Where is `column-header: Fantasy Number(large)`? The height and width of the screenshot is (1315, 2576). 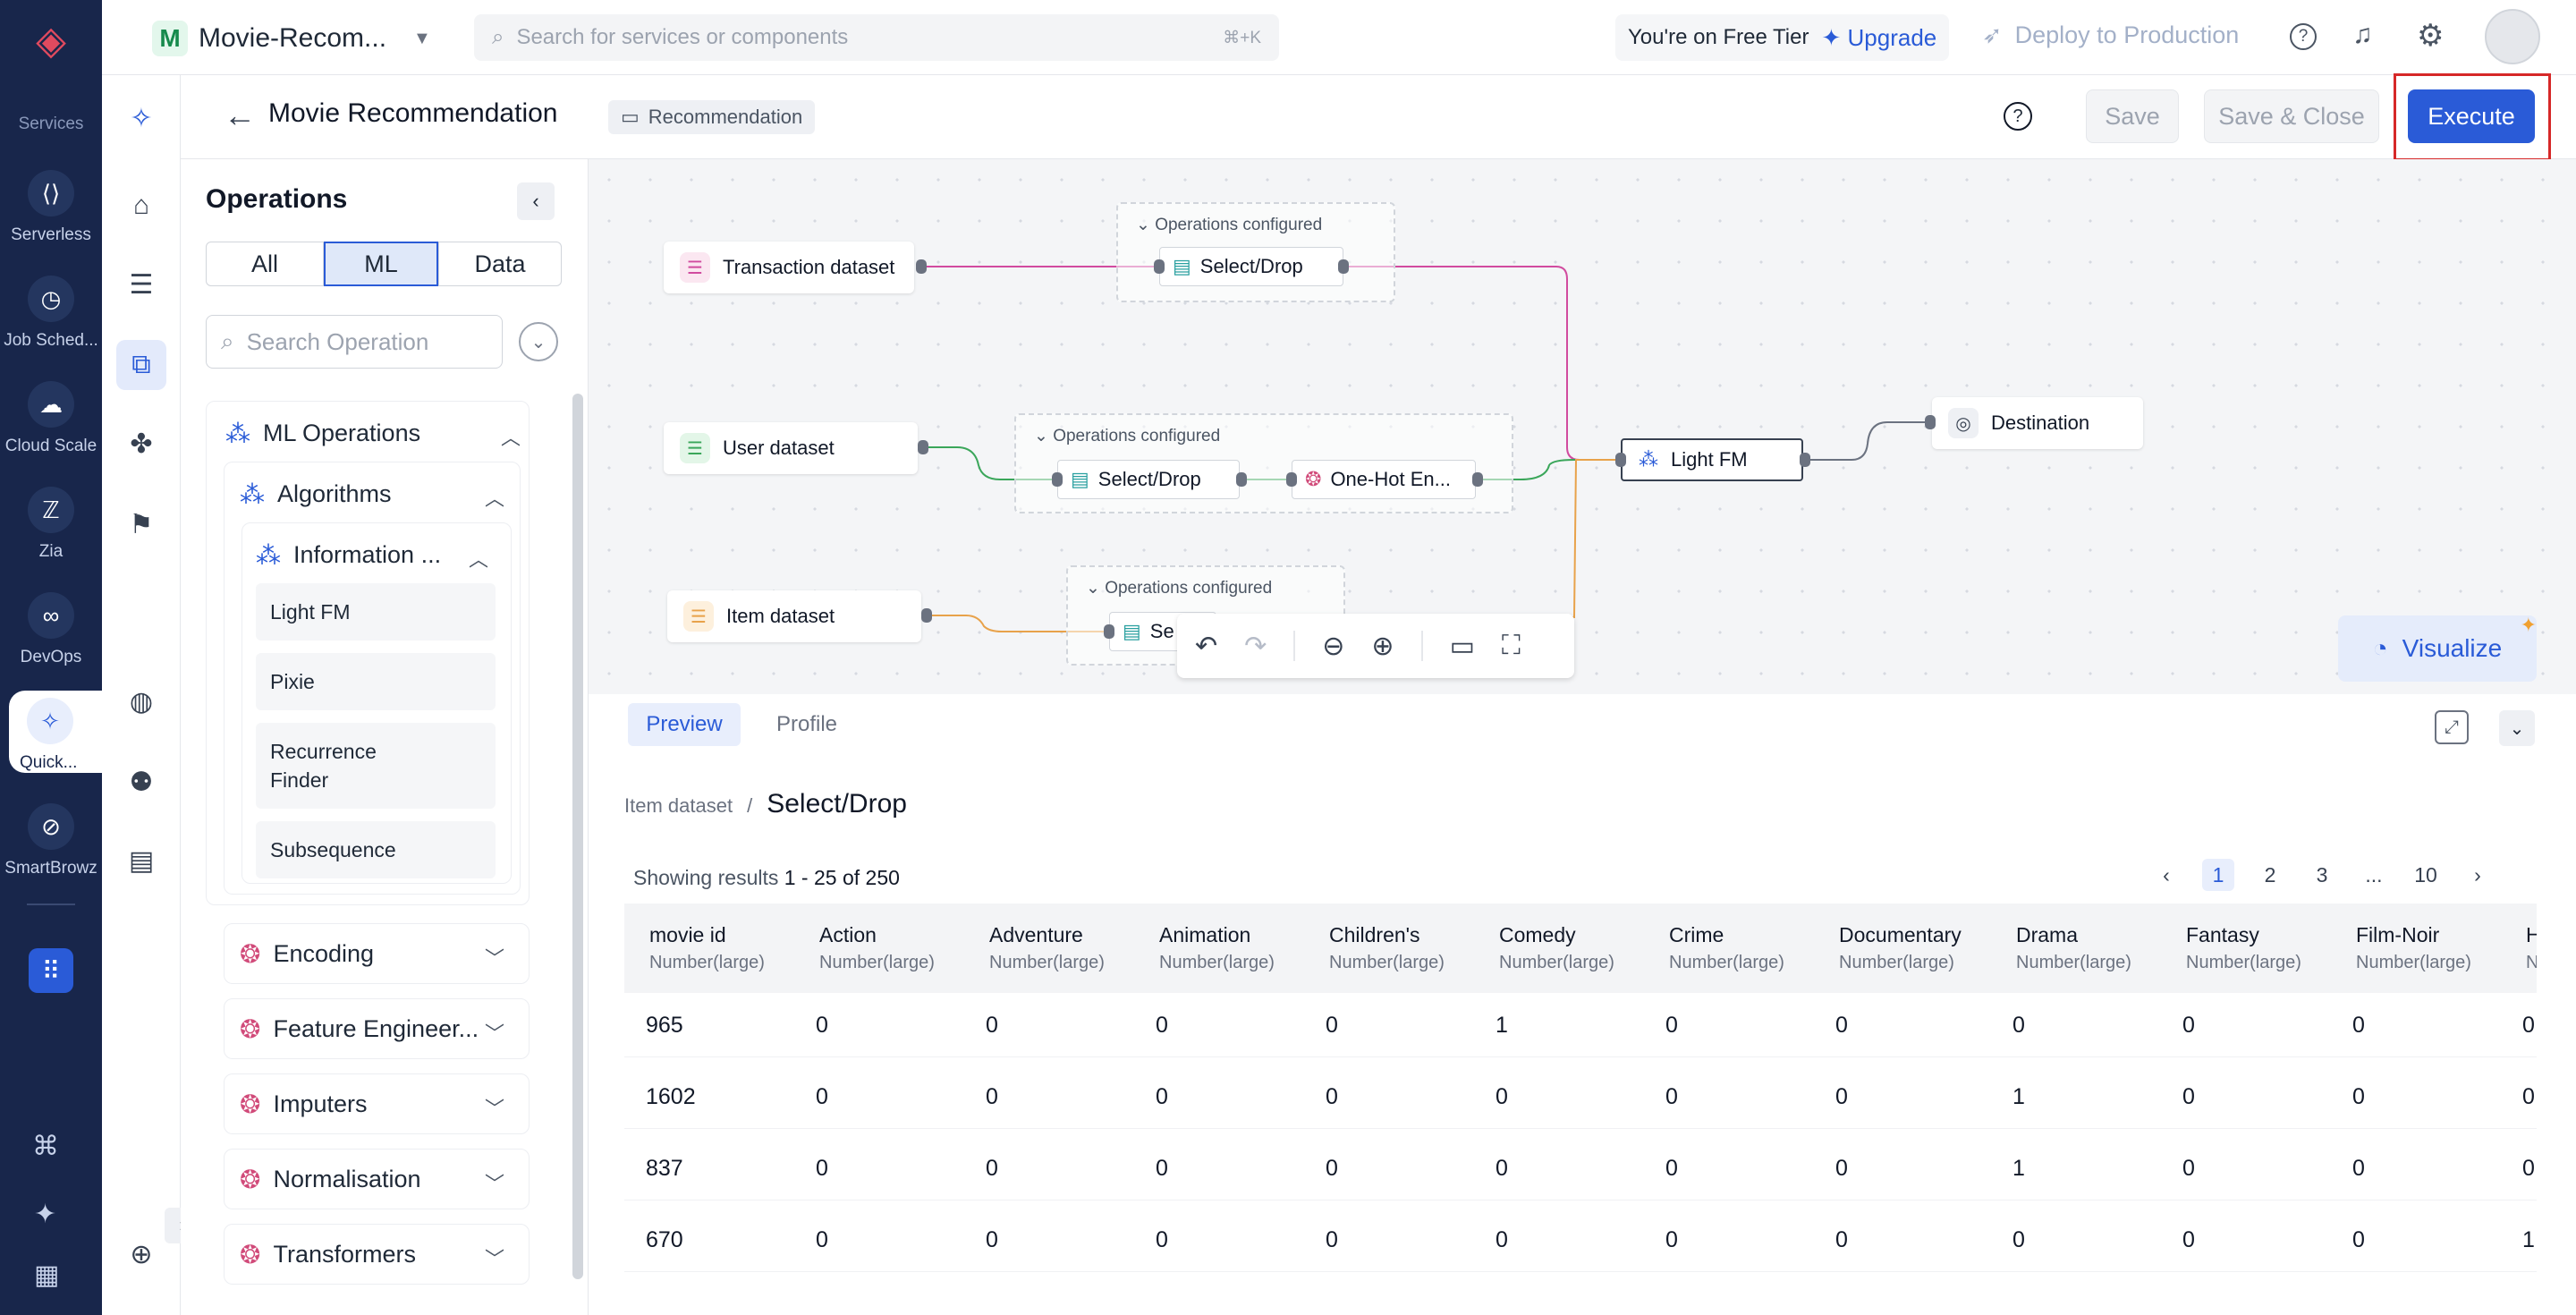 column-header: Fantasy Number(large) is located at coordinates (2243, 948).